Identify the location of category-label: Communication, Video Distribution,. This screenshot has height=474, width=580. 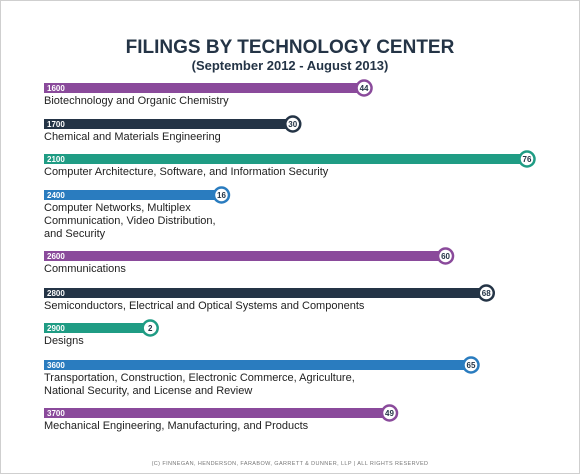
(130, 221).